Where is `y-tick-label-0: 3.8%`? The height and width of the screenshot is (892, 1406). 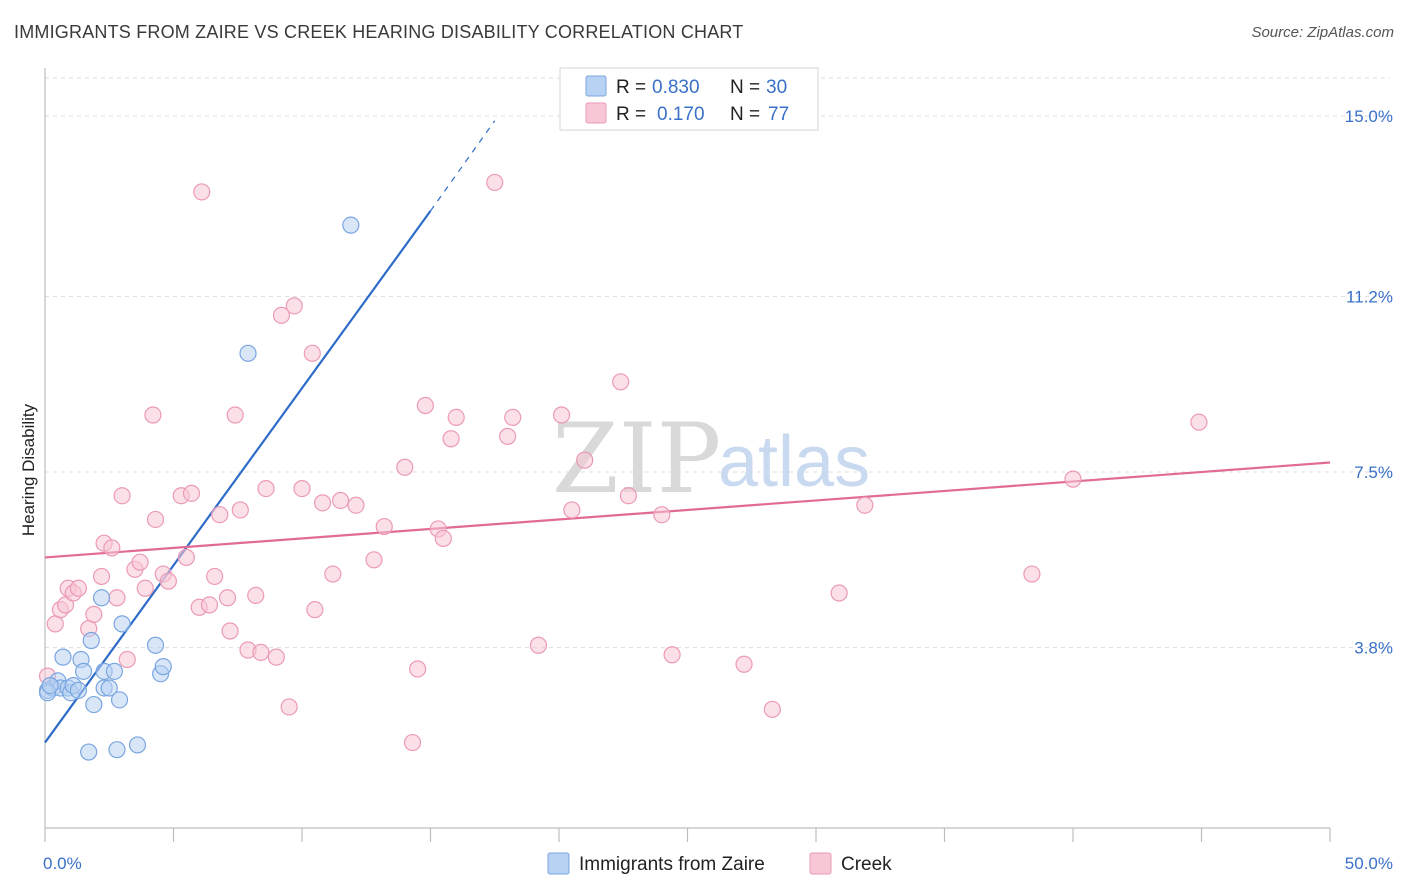 y-tick-label-0: 3.8% is located at coordinates (1373, 648).